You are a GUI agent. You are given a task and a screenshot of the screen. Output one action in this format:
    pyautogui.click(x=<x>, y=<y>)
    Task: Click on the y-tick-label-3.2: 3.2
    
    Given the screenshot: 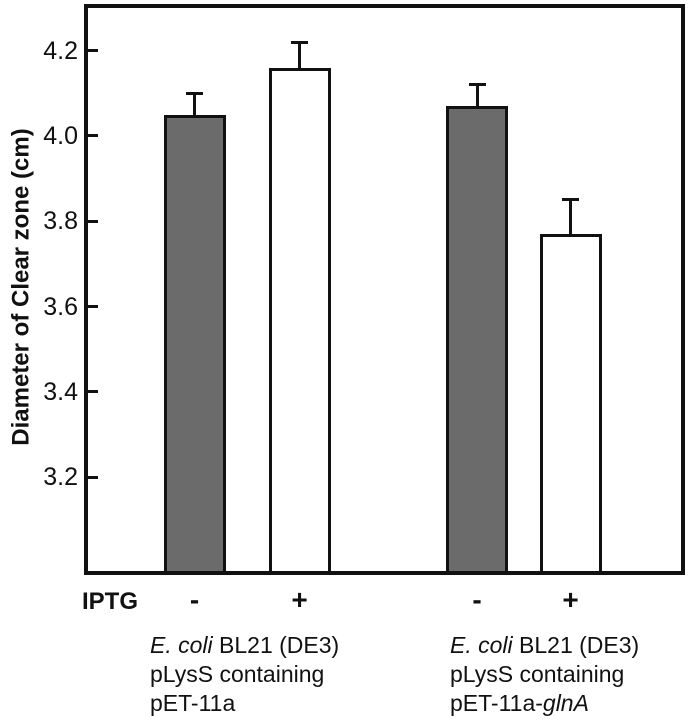 What is the action you would take?
    pyautogui.click(x=60, y=477)
    